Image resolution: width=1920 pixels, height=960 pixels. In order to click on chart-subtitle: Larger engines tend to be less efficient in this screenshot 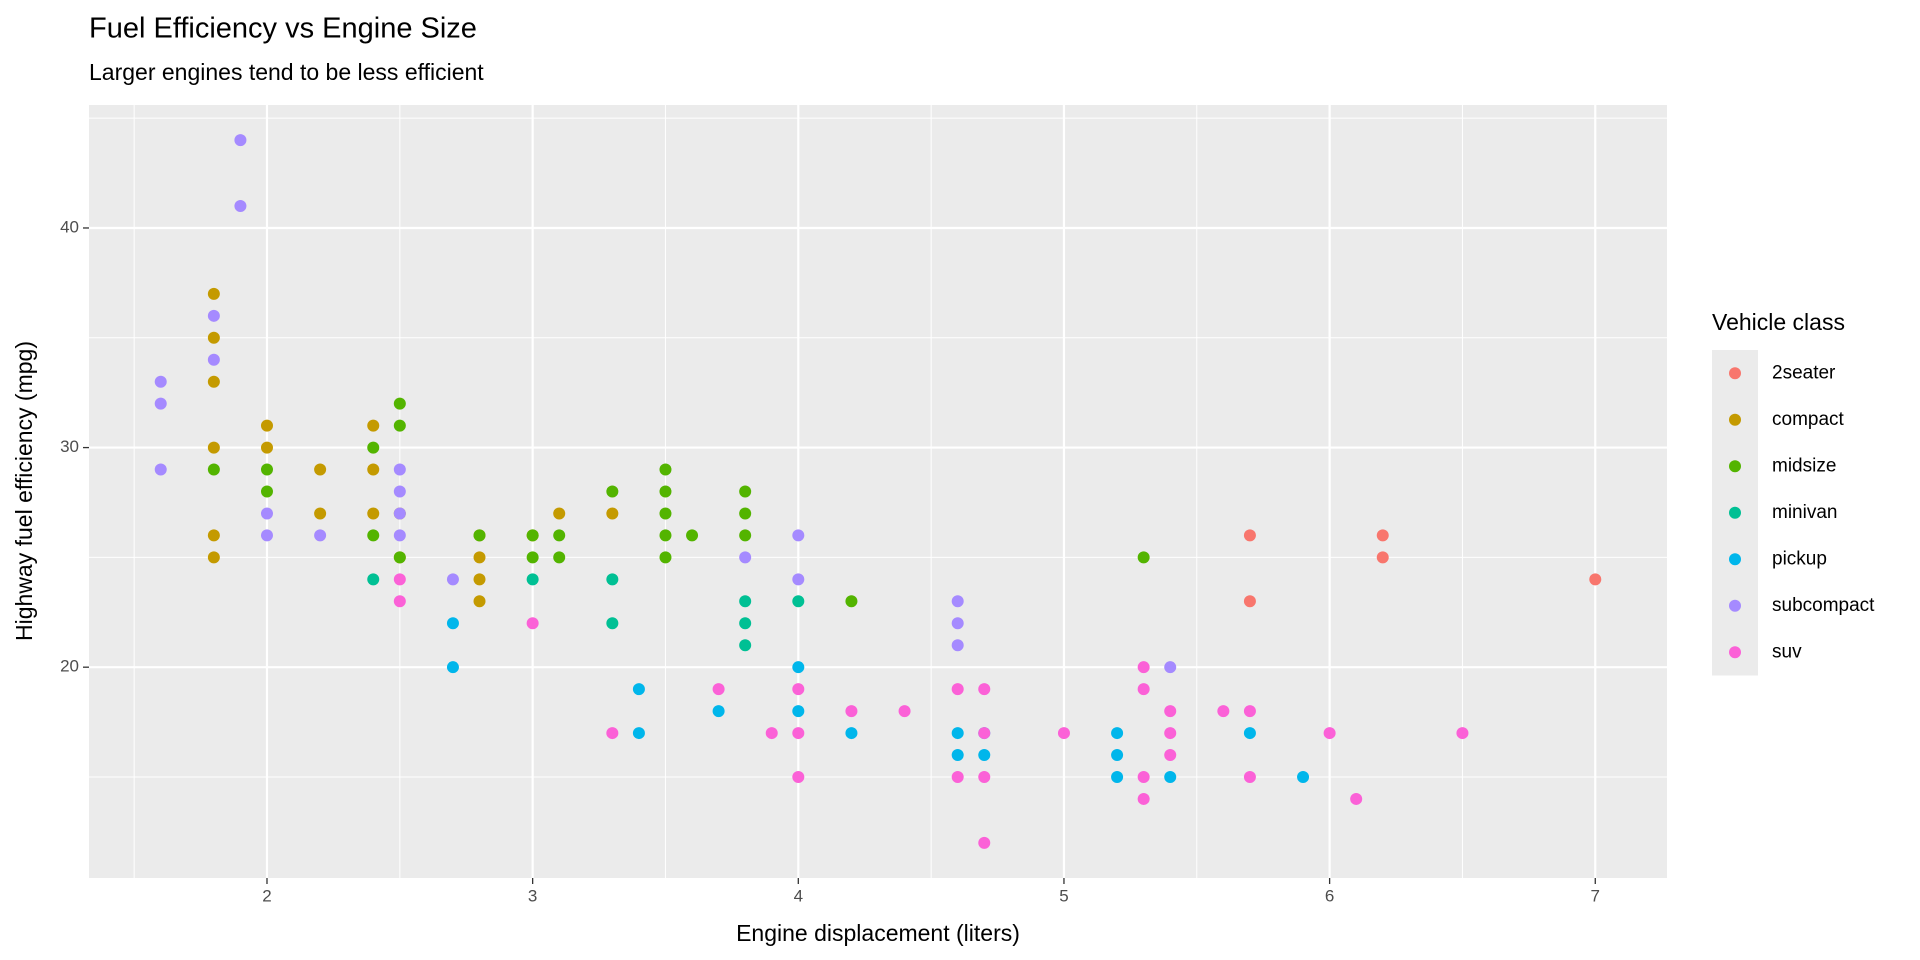, I will do `click(286, 72)`.